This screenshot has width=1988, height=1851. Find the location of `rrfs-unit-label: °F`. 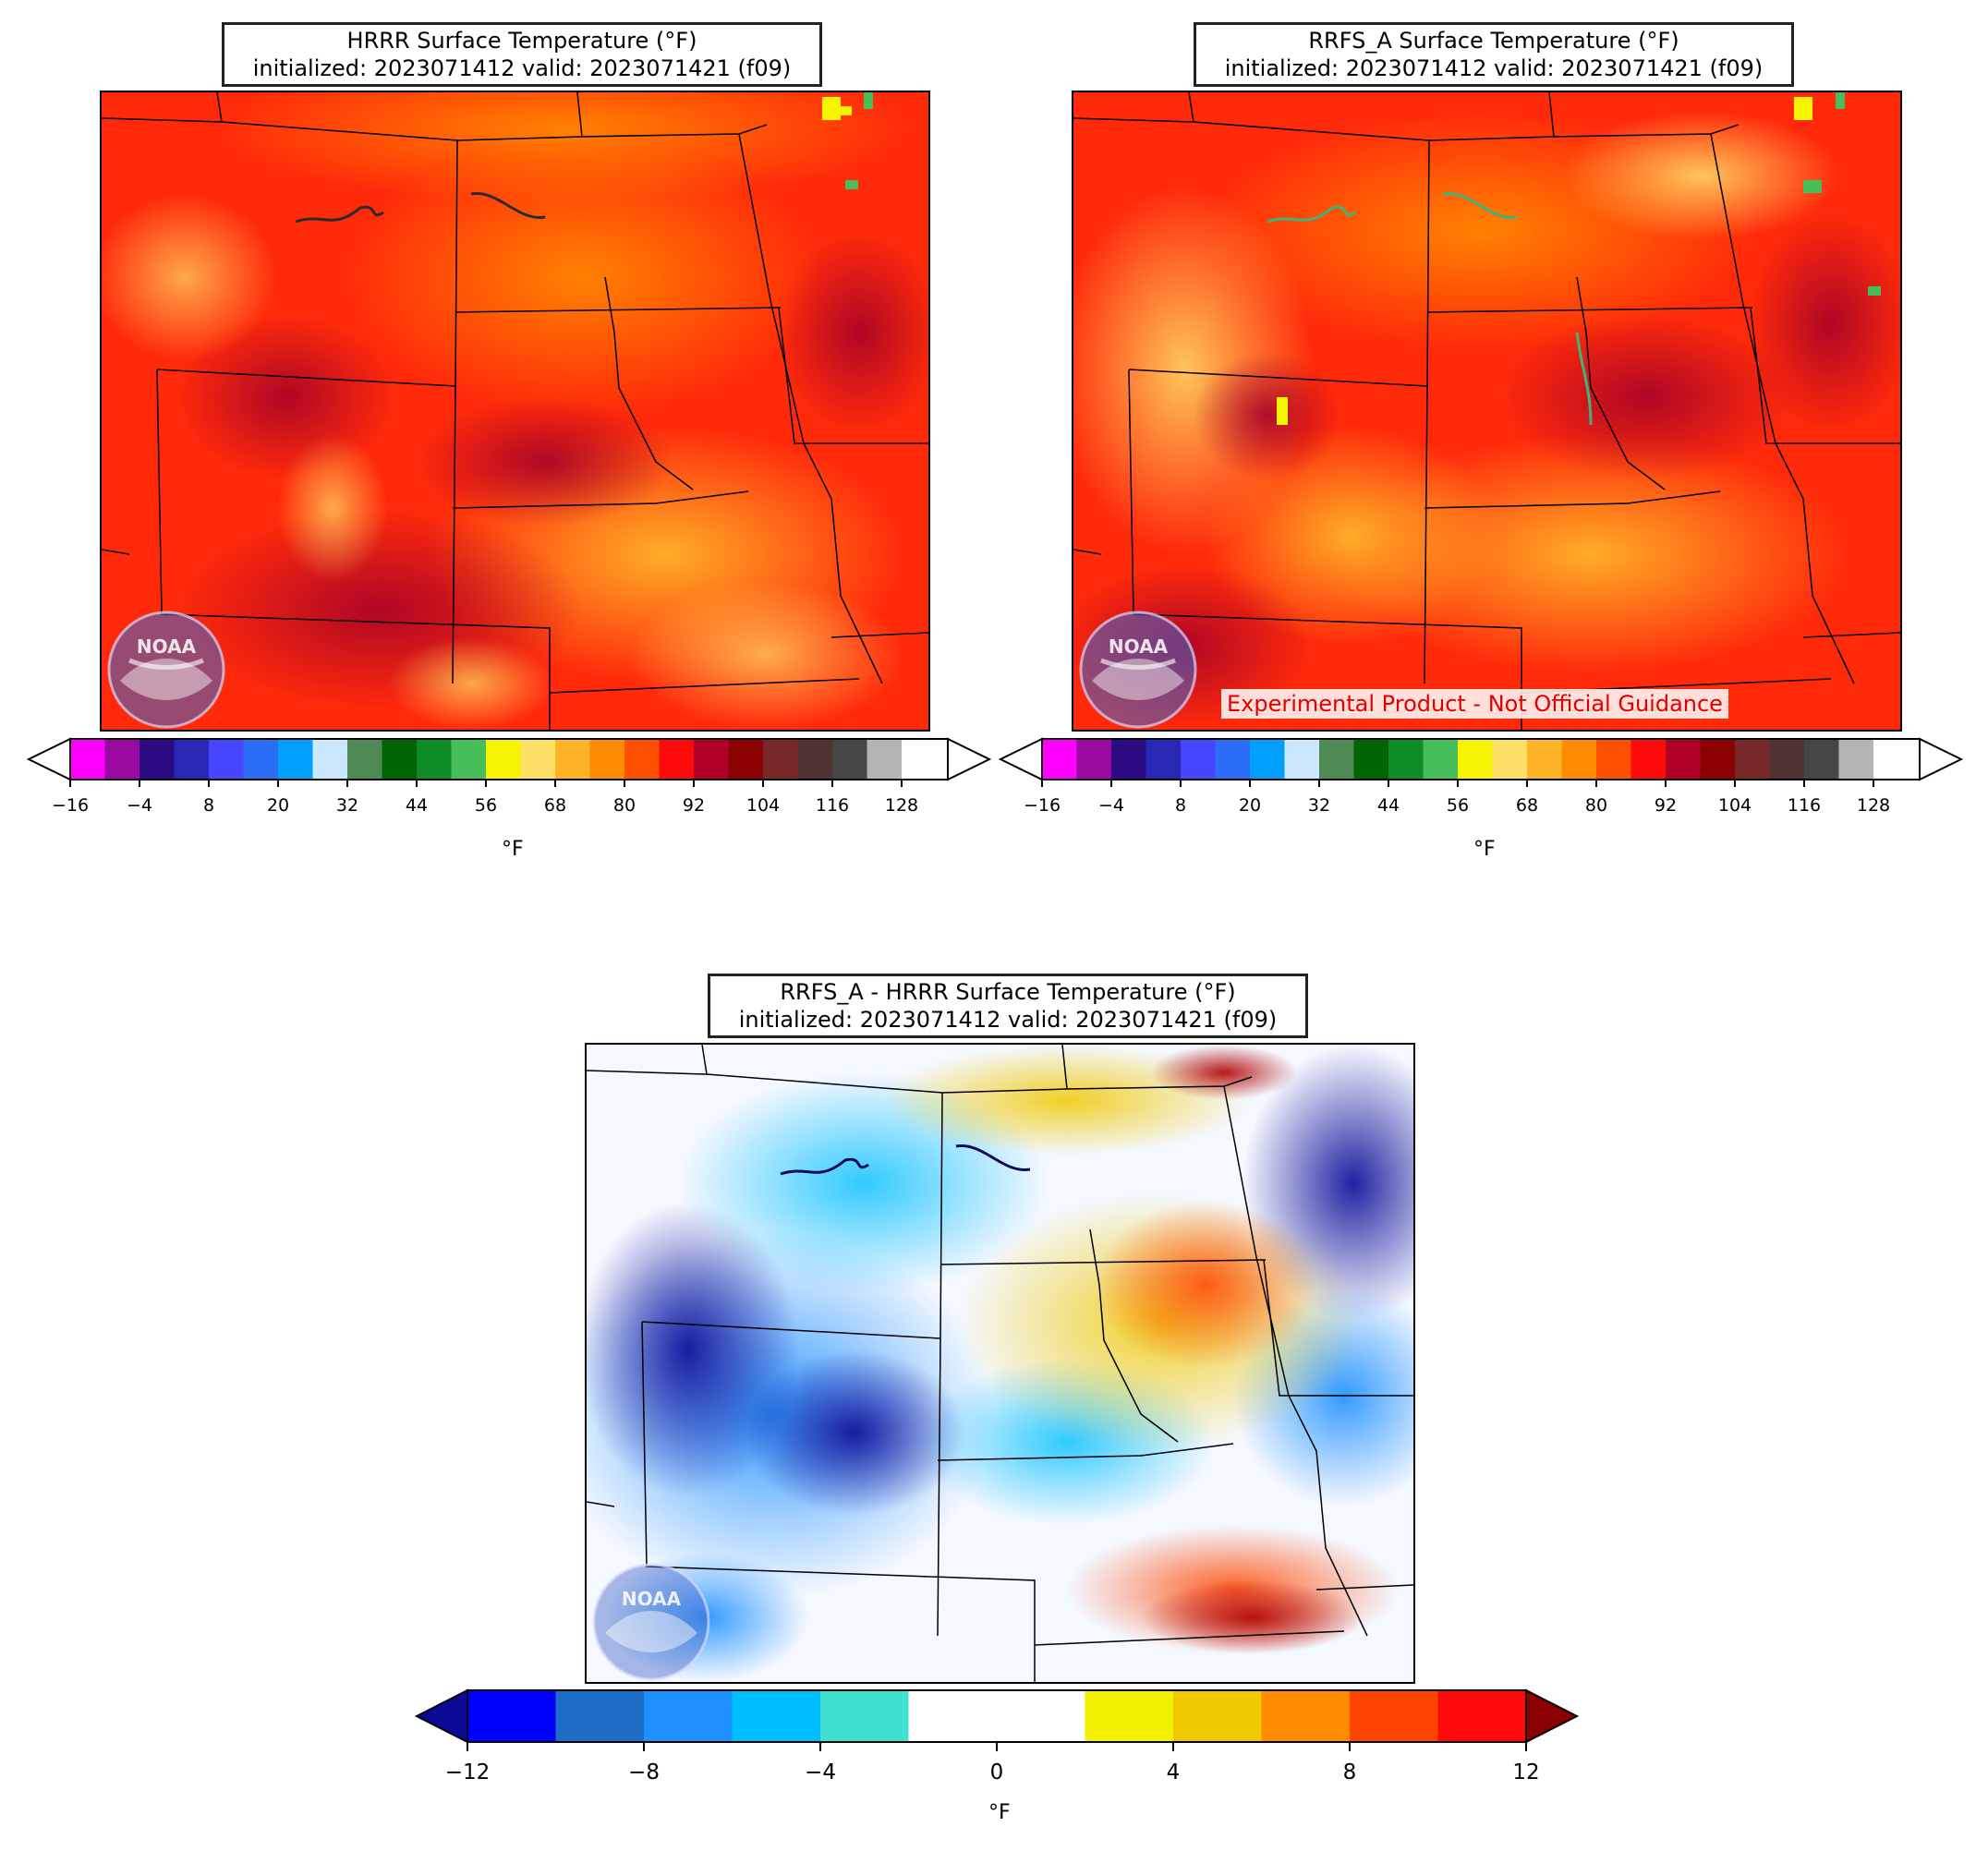

rrfs-unit-label: °F is located at coordinates (1484, 849).